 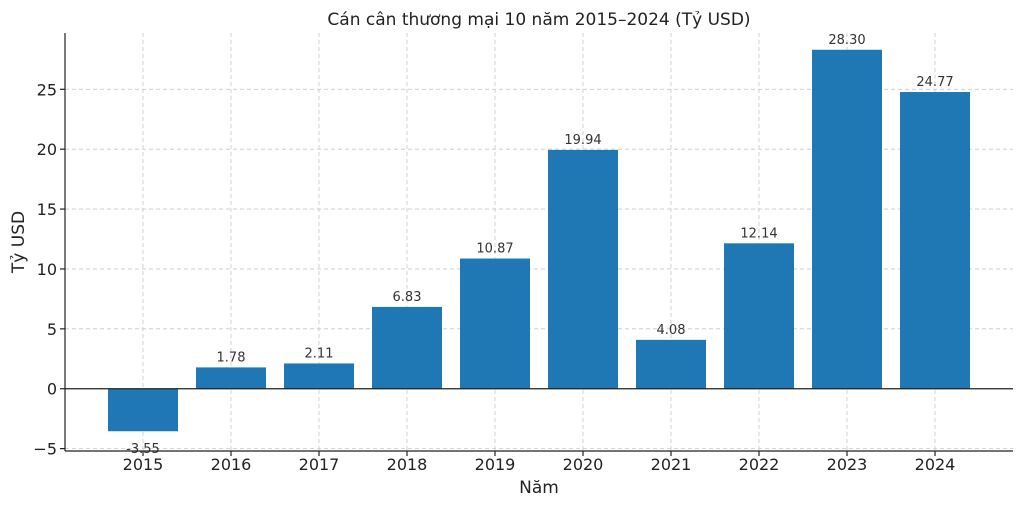 I want to click on data-label-2020: 19.94, so click(x=582, y=140).